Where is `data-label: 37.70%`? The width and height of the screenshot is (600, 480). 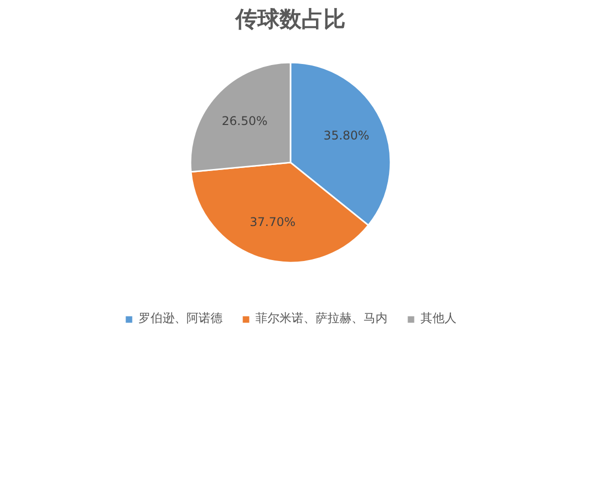
data-label: 37.70% is located at coordinates (273, 221).